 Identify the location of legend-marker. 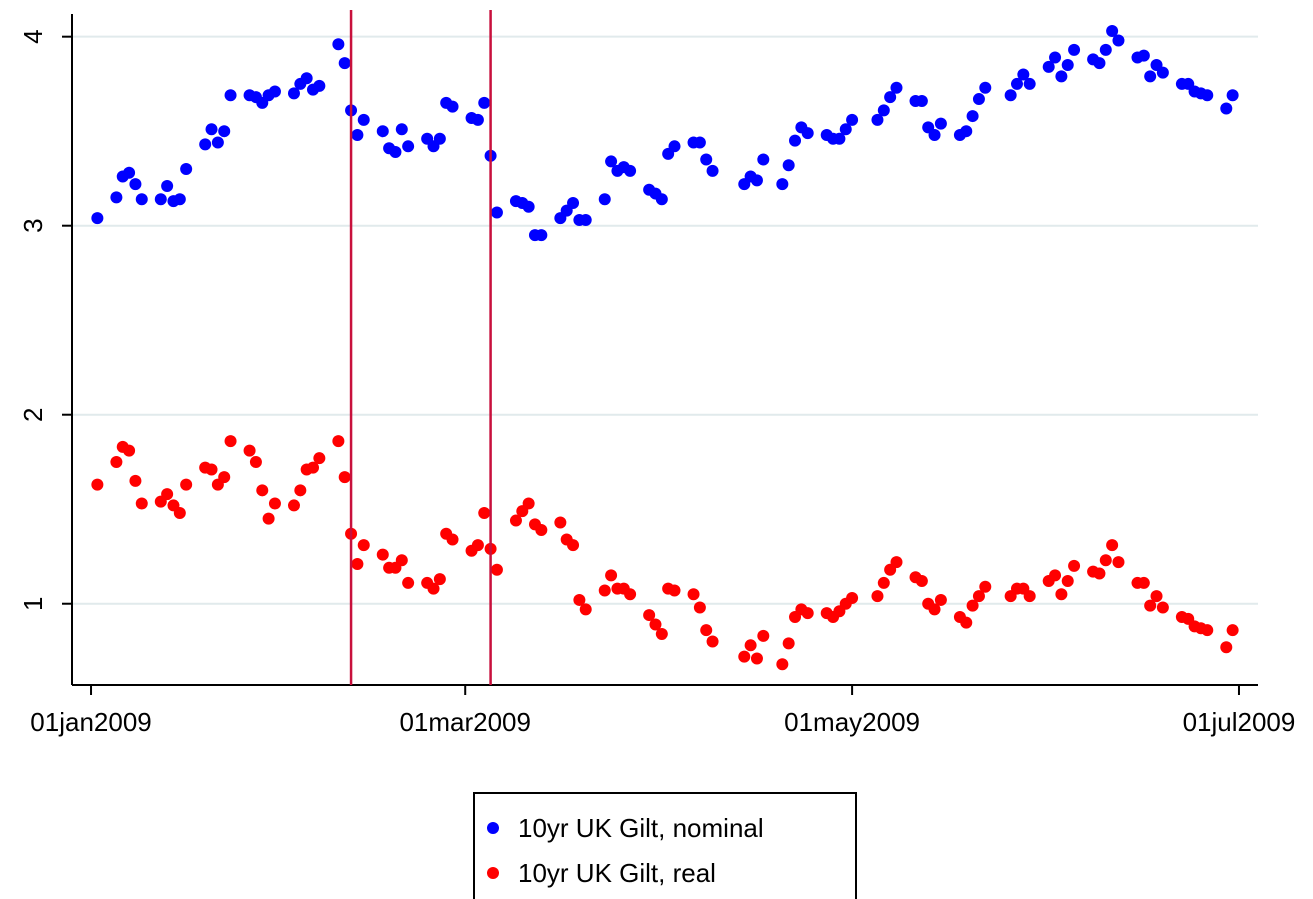
(493, 873).